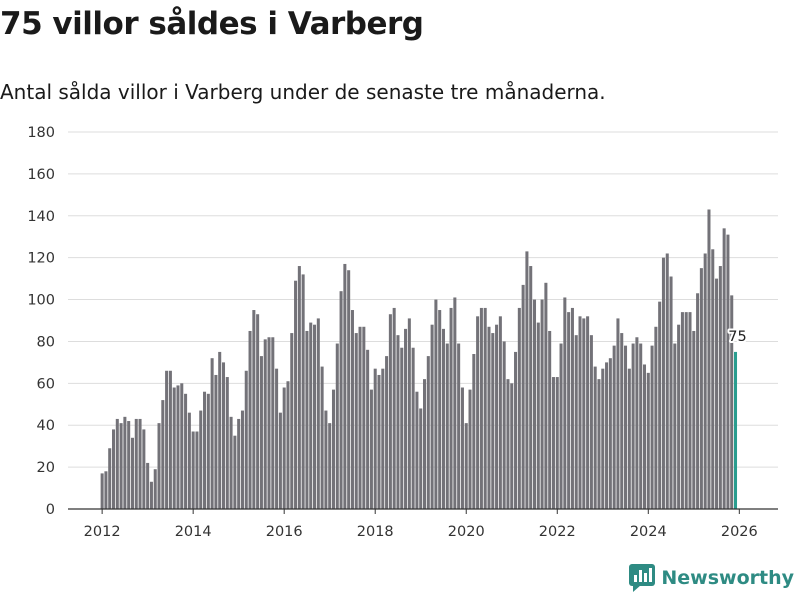 The height and width of the screenshot is (600, 800). Describe the element at coordinates (466, 532) in the screenshot. I see `x-tick-label: 2020` at that location.